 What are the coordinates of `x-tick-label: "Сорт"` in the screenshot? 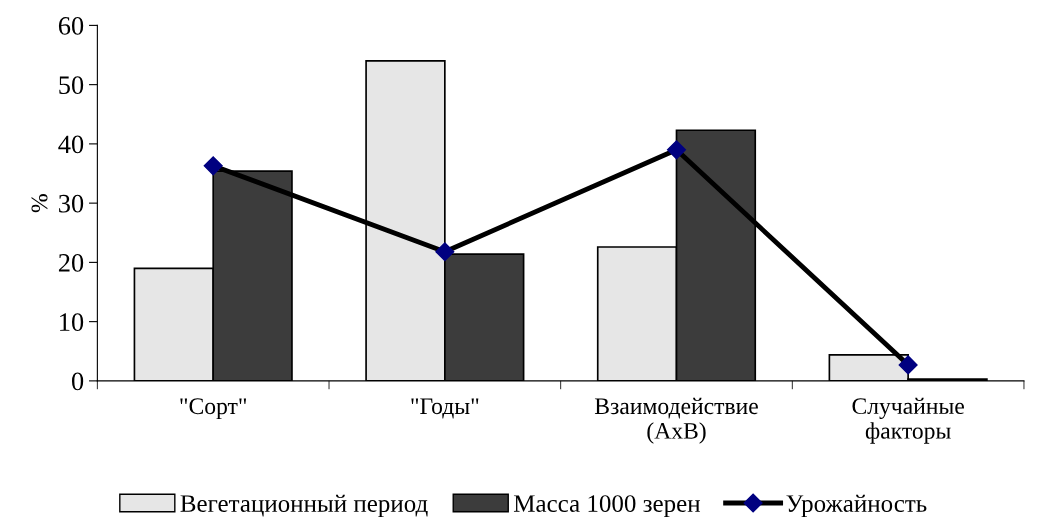 It's located at (213, 408).